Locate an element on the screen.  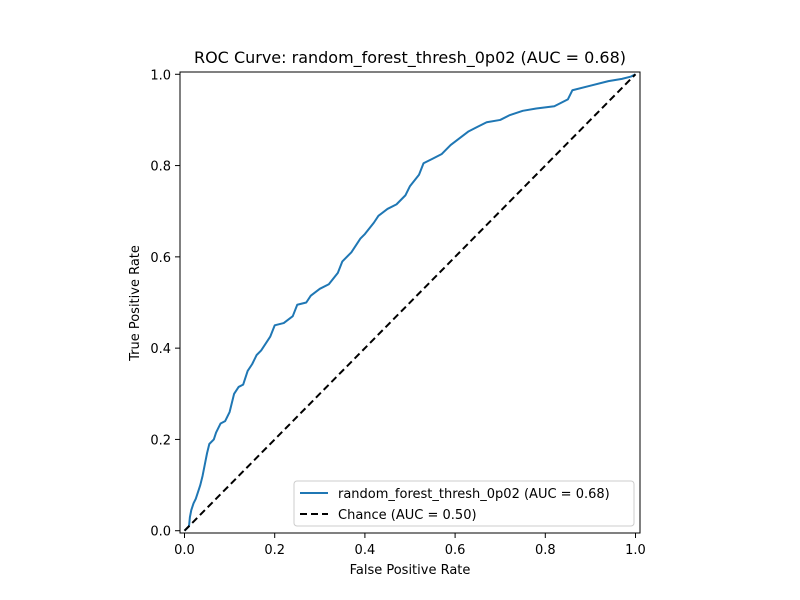
y-tick-label: 0.0 is located at coordinates (160, 532).